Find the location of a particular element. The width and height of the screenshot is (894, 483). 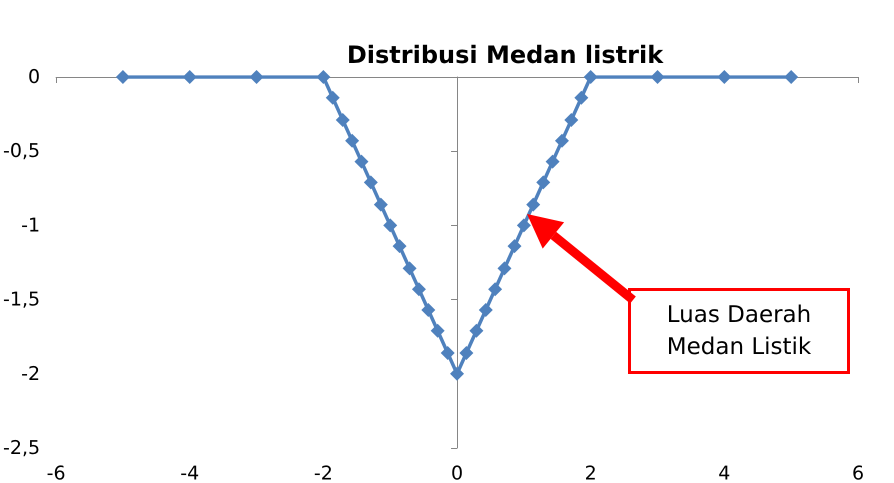

x-tick-label: -6 is located at coordinates (56, 472).